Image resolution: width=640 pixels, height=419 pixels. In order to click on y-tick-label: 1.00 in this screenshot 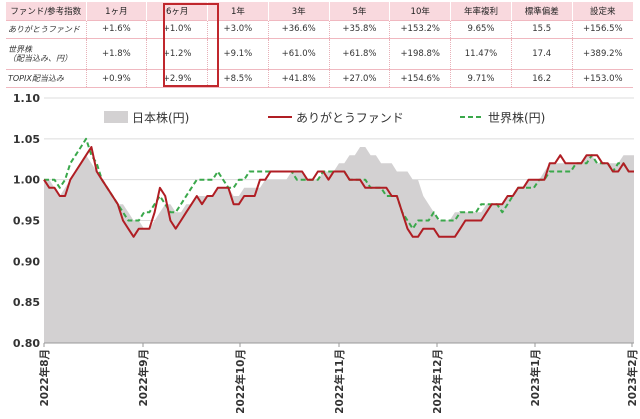, I will do `click(26, 180)`.